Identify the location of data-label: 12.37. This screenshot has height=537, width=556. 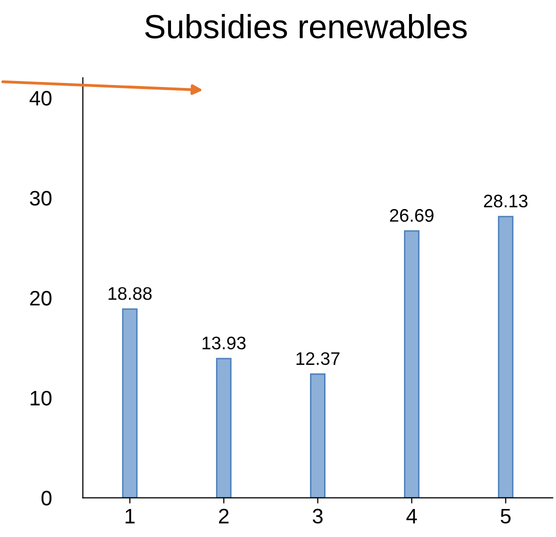
(318, 358).